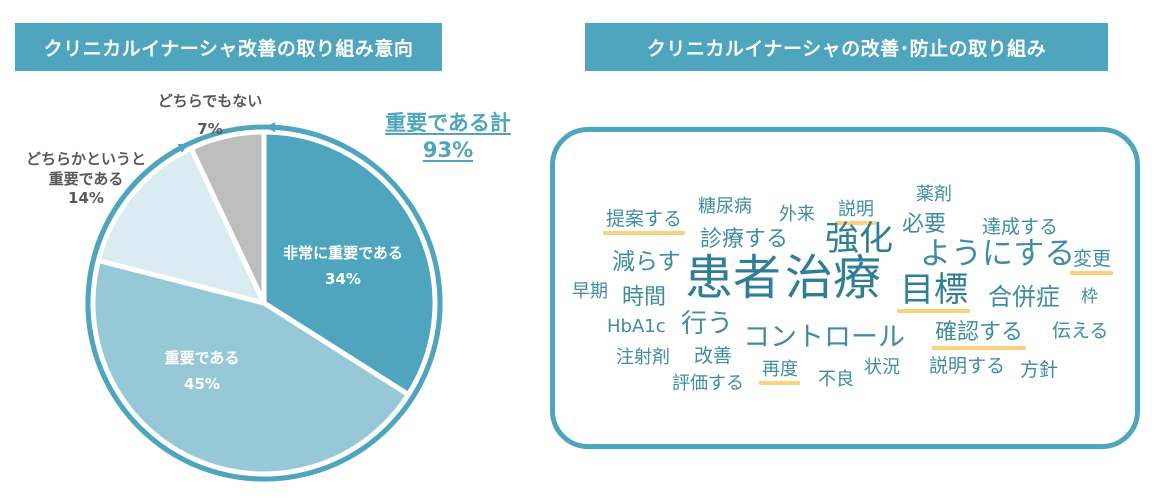 Image resolution: width=1161 pixels, height=501 pixels. I want to click on cloud-word: 治療, so click(833, 278).